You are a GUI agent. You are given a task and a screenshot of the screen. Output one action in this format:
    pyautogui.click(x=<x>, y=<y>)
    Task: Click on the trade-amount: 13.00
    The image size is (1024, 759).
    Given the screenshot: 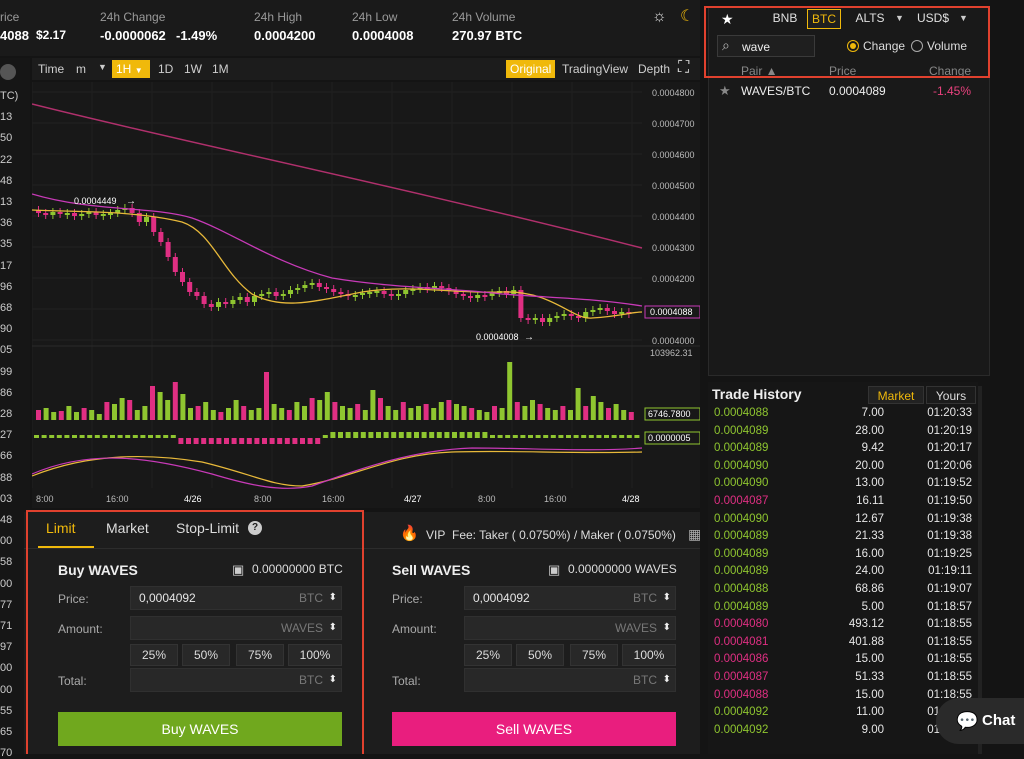 What is the action you would take?
    pyautogui.click(x=869, y=483)
    